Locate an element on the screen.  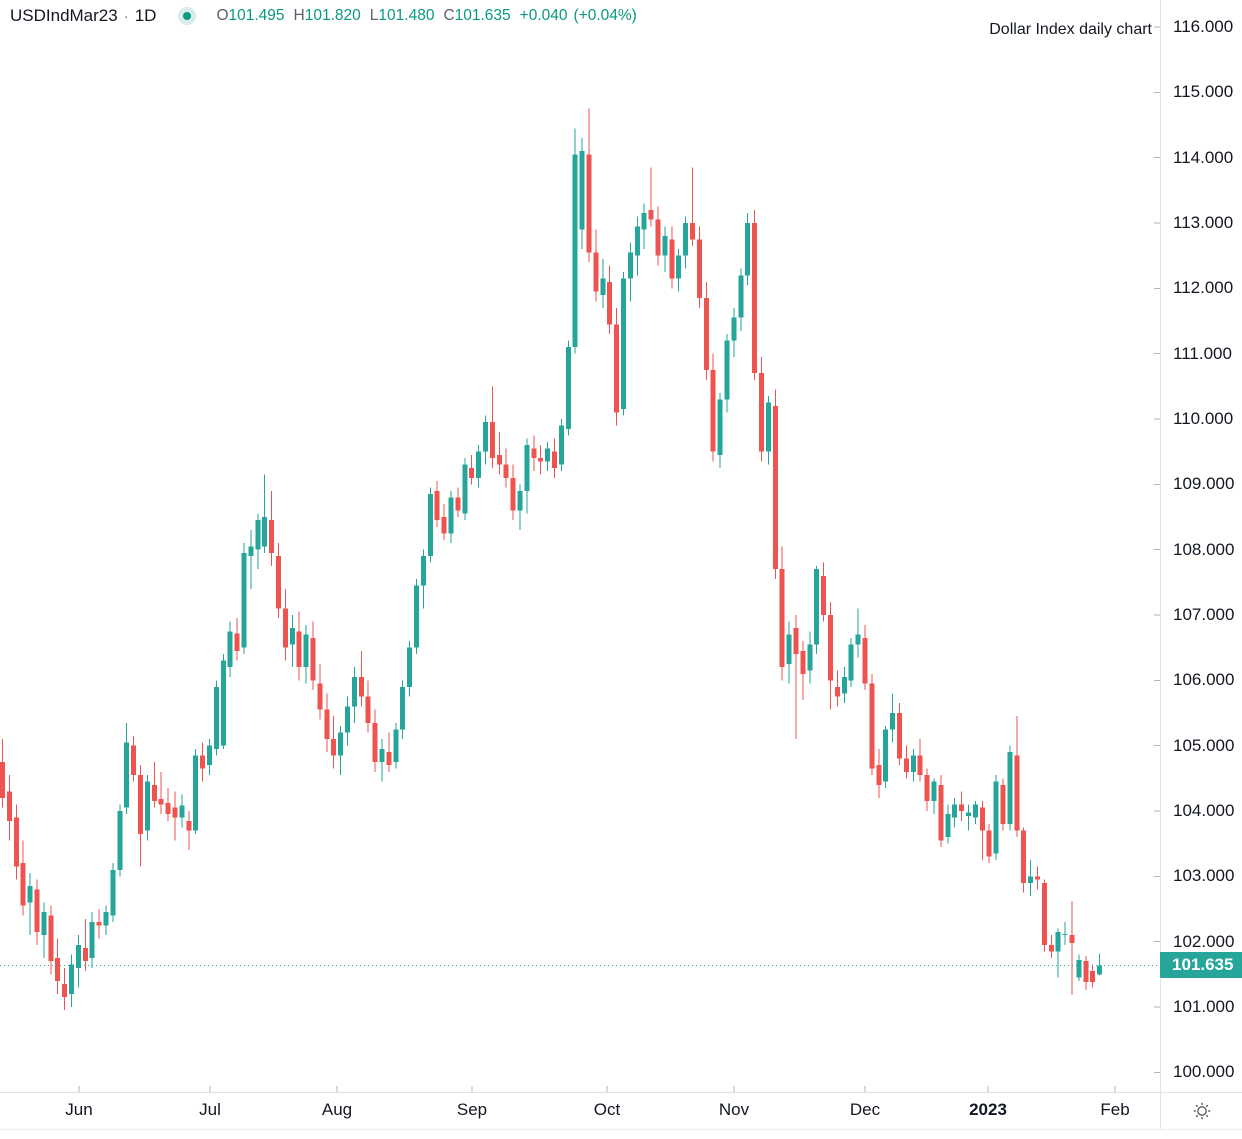
time-axis: Jun Jul Aug Sep Oct Nov Dec 2023 Feb is located at coordinates (580, 1111).